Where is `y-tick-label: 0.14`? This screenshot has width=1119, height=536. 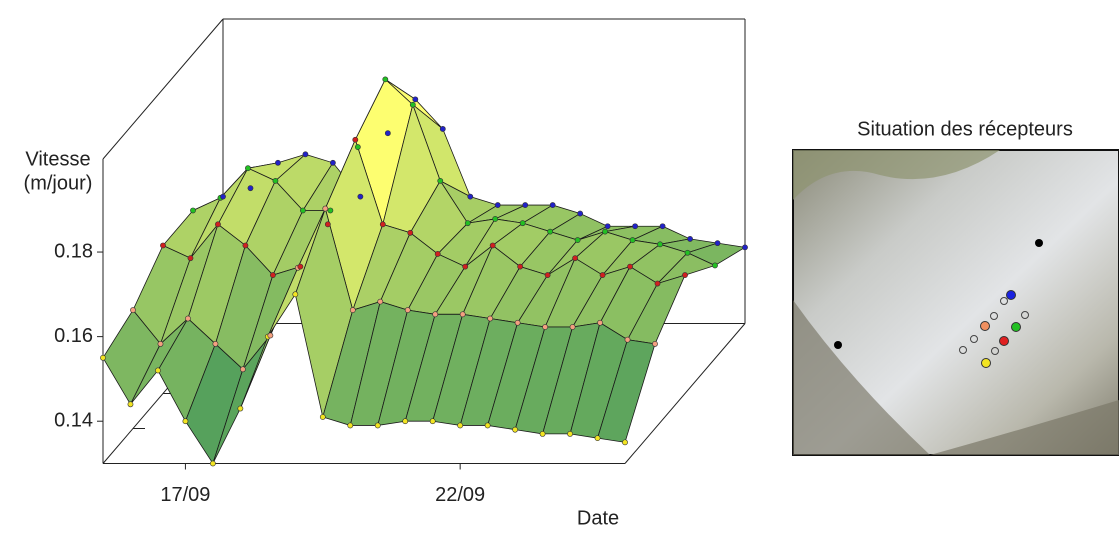 y-tick-label: 0.14 is located at coordinates (73, 420).